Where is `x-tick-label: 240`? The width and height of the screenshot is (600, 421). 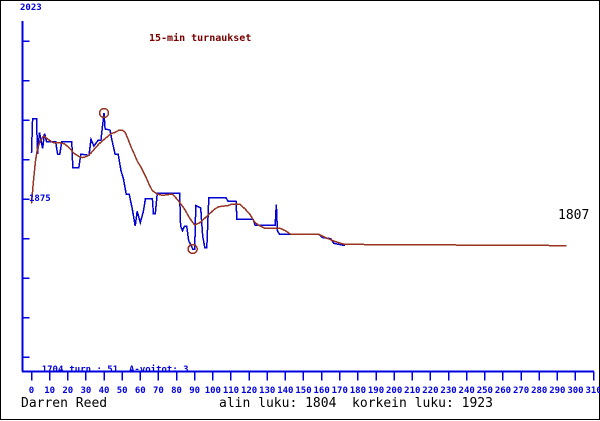
x-tick-label: 240 is located at coordinates (467, 391).